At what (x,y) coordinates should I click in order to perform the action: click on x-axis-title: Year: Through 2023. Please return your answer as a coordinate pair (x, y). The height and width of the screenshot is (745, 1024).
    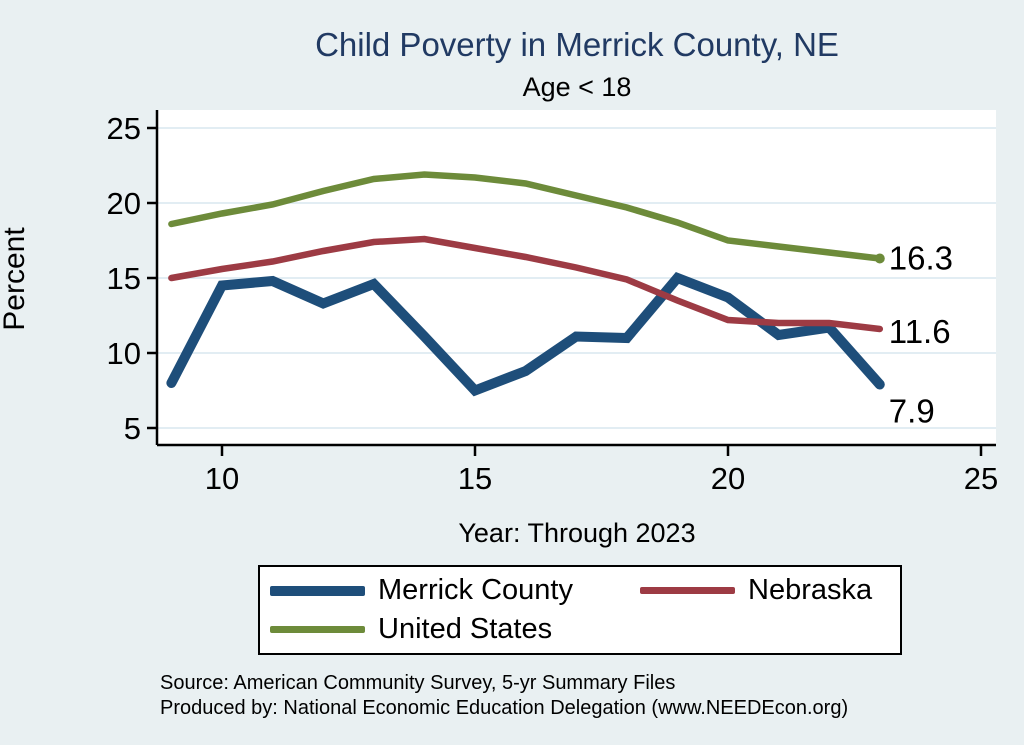
    Looking at the image, I should click on (577, 533).